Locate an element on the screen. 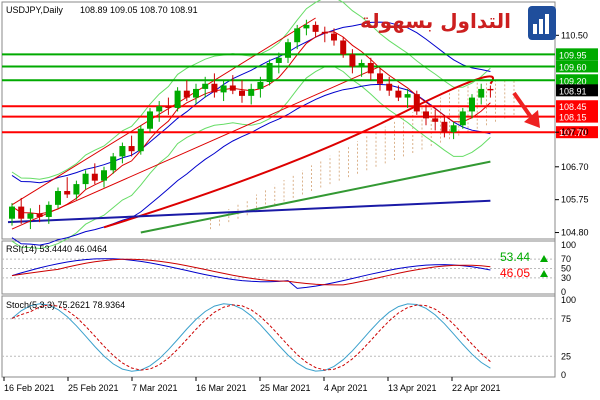 The width and height of the screenshot is (600, 400). time-tick-label: 13 Apr 2021 is located at coordinates (412, 388).